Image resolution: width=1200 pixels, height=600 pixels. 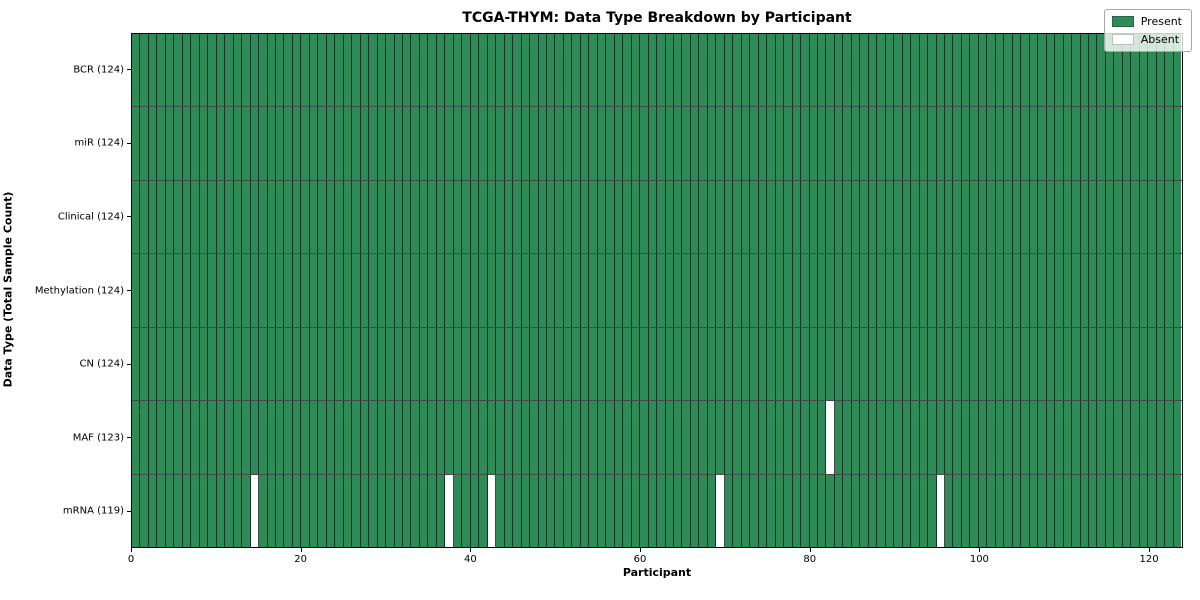 What do you see at coordinates (470, 559) in the screenshot?
I see `x-tick-label: 40` at bounding box center [470, 559].